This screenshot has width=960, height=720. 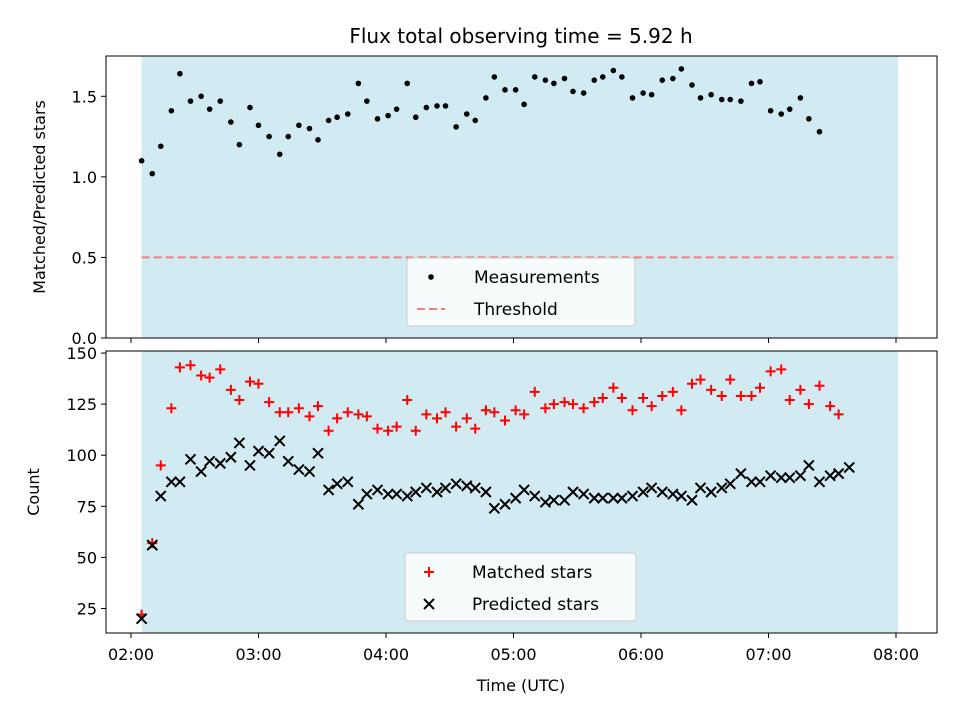 I want to click on legend-swatch-matched-stars, so click(x=429, y=572).